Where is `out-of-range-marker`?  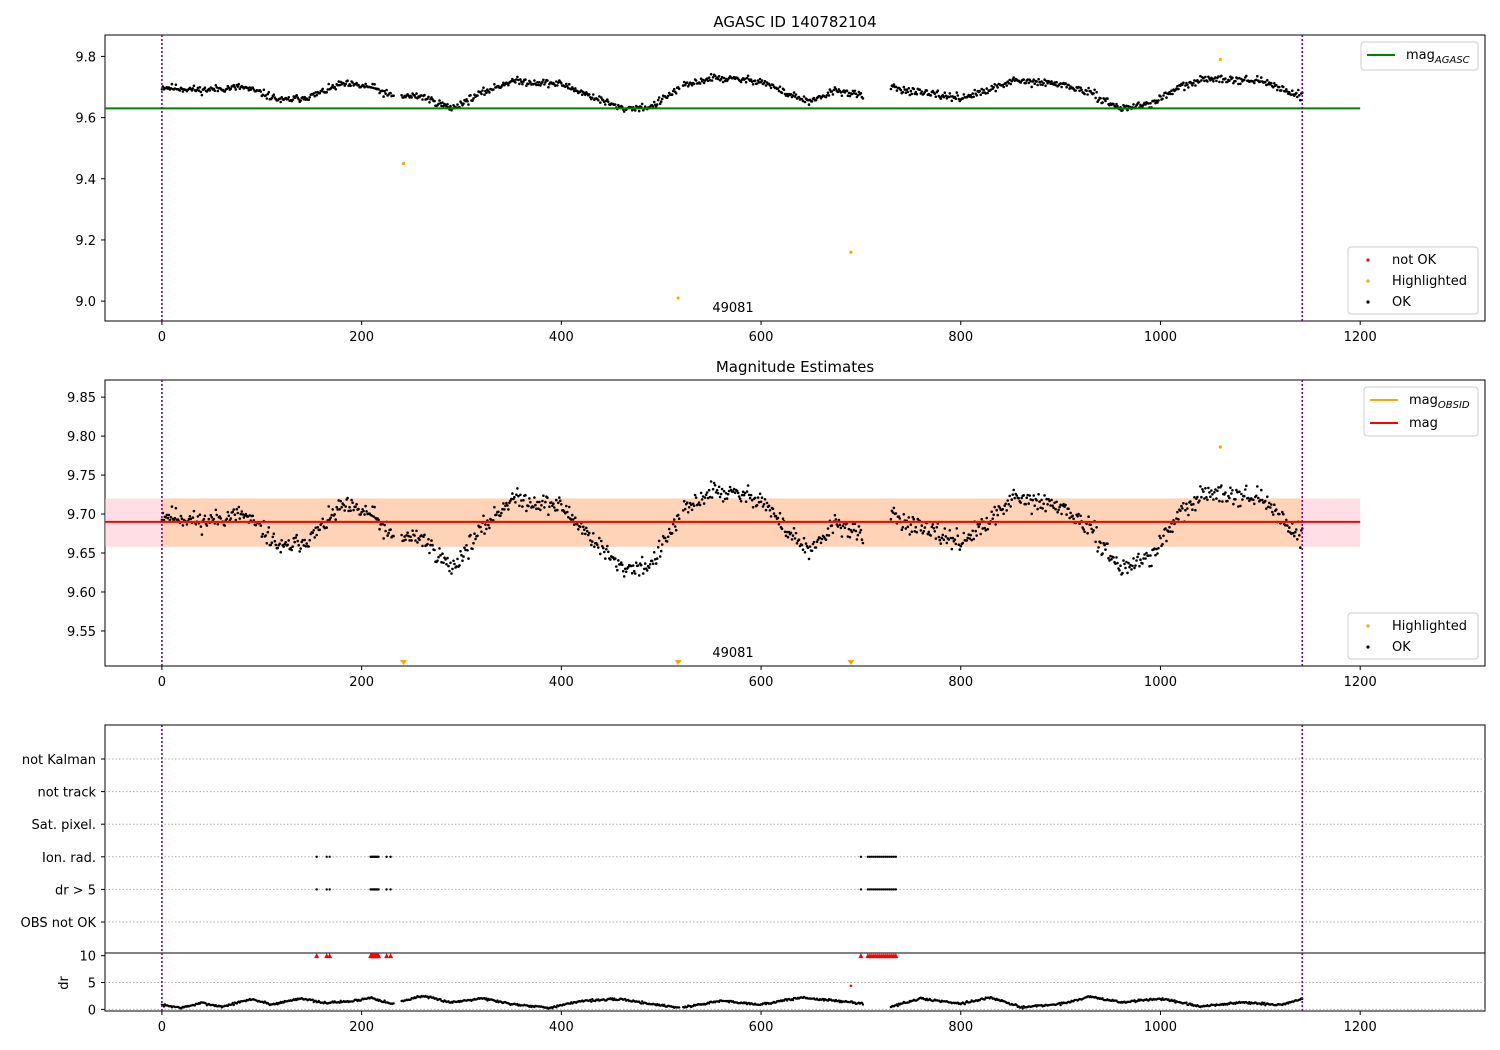
out-of-range-marker is located at coordinates (404, 662).